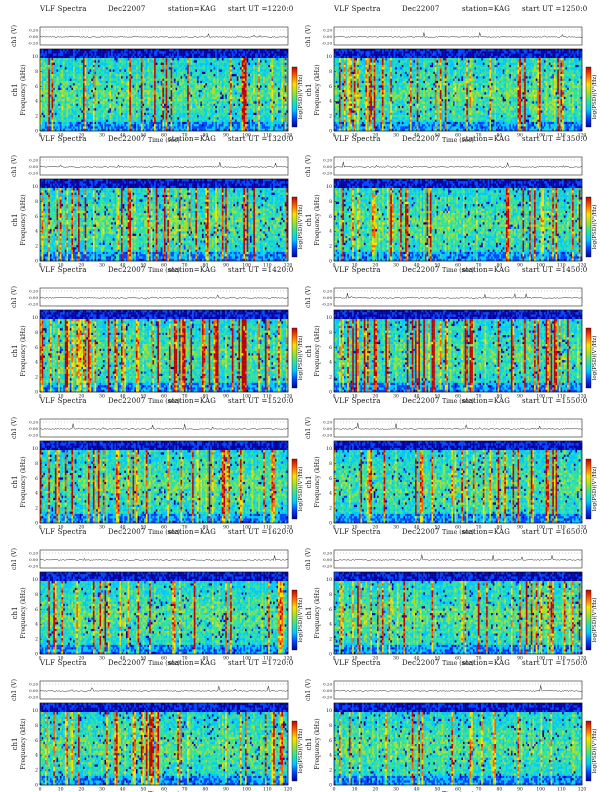 This screenshot has height=792, width=612. Describe the element at coordinates (437, 789) in the screenshot. I see `x-tick-label: 50` at that location.